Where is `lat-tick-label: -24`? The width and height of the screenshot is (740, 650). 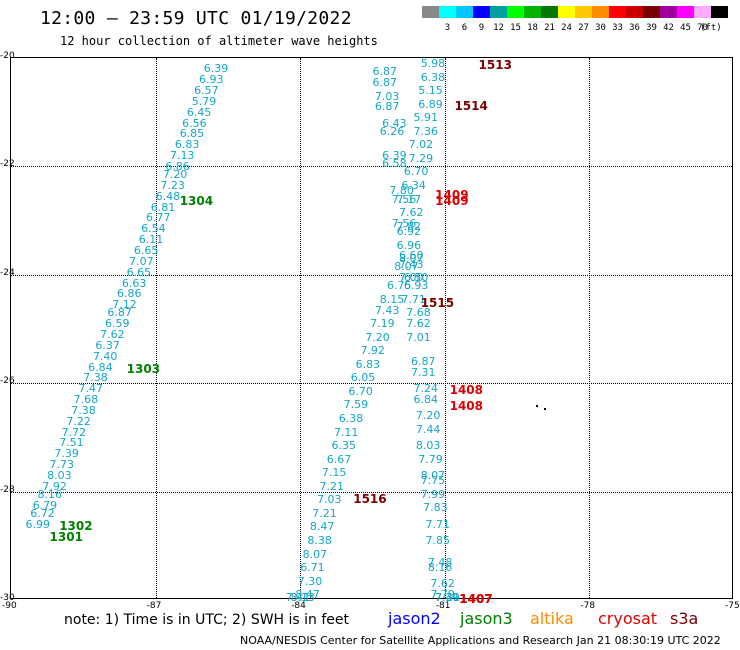 lat-tick-label: -24 is located at coordinates (7, 272).